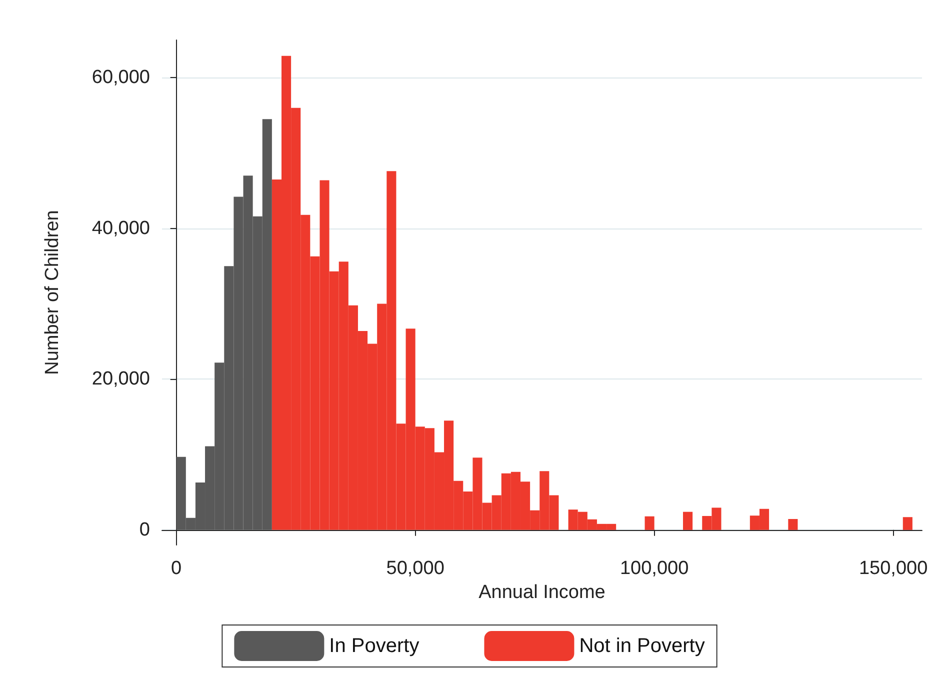 This screenshot has height=689, width=939. I want to click on x-tick-label: 150,000, so click(893, 568).